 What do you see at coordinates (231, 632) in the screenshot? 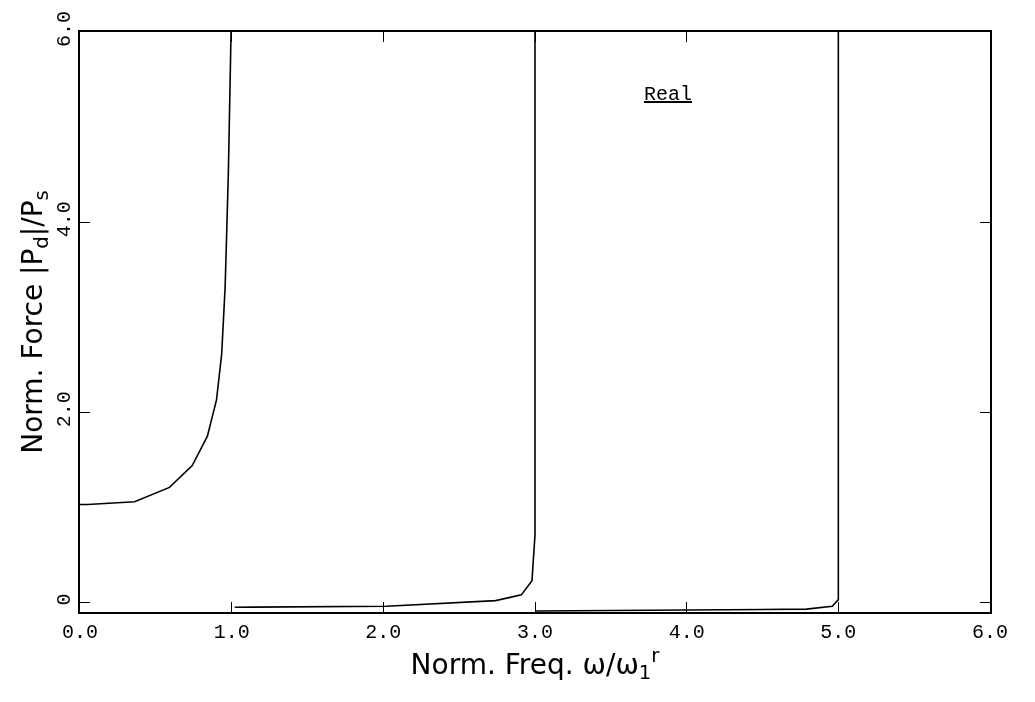
I see `x-tick-label: 1.0` at bounding box center [231, 632].